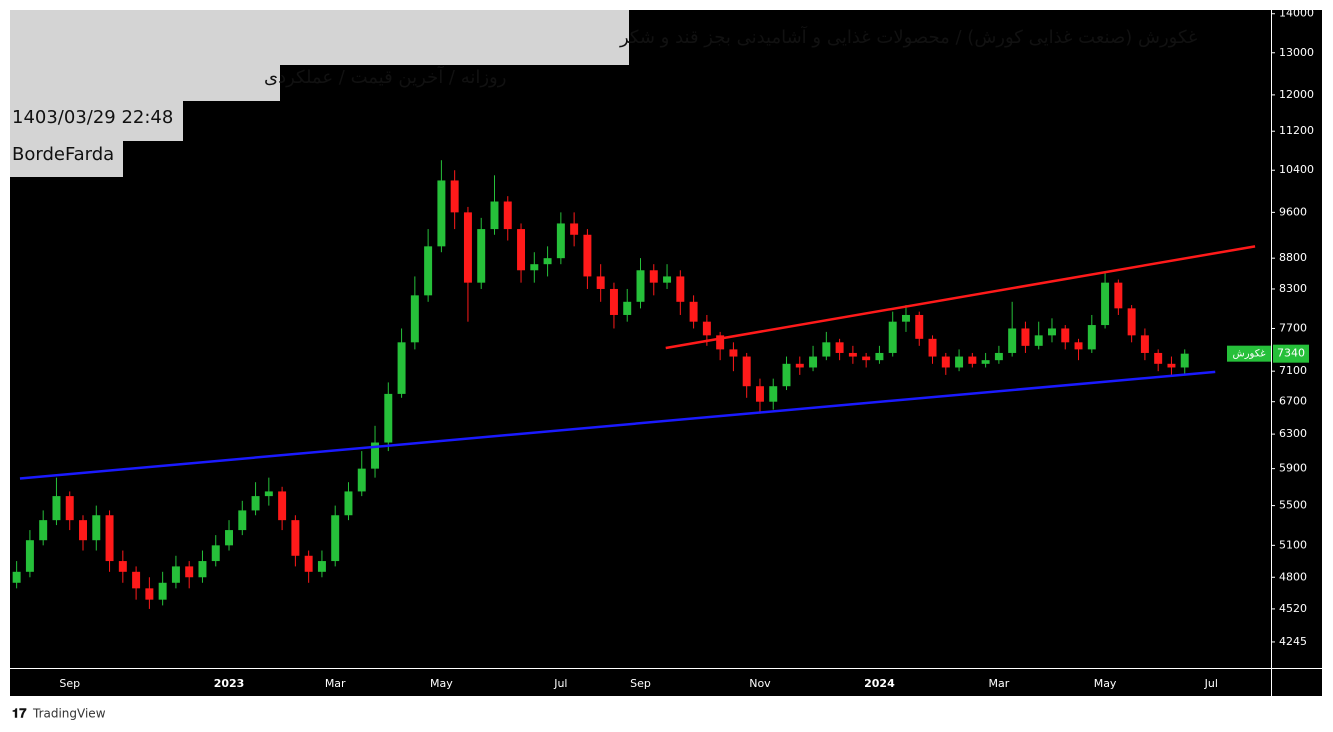 The image size is (1333, 732). I want to click on author: BordeFarda, so click(63, 154).